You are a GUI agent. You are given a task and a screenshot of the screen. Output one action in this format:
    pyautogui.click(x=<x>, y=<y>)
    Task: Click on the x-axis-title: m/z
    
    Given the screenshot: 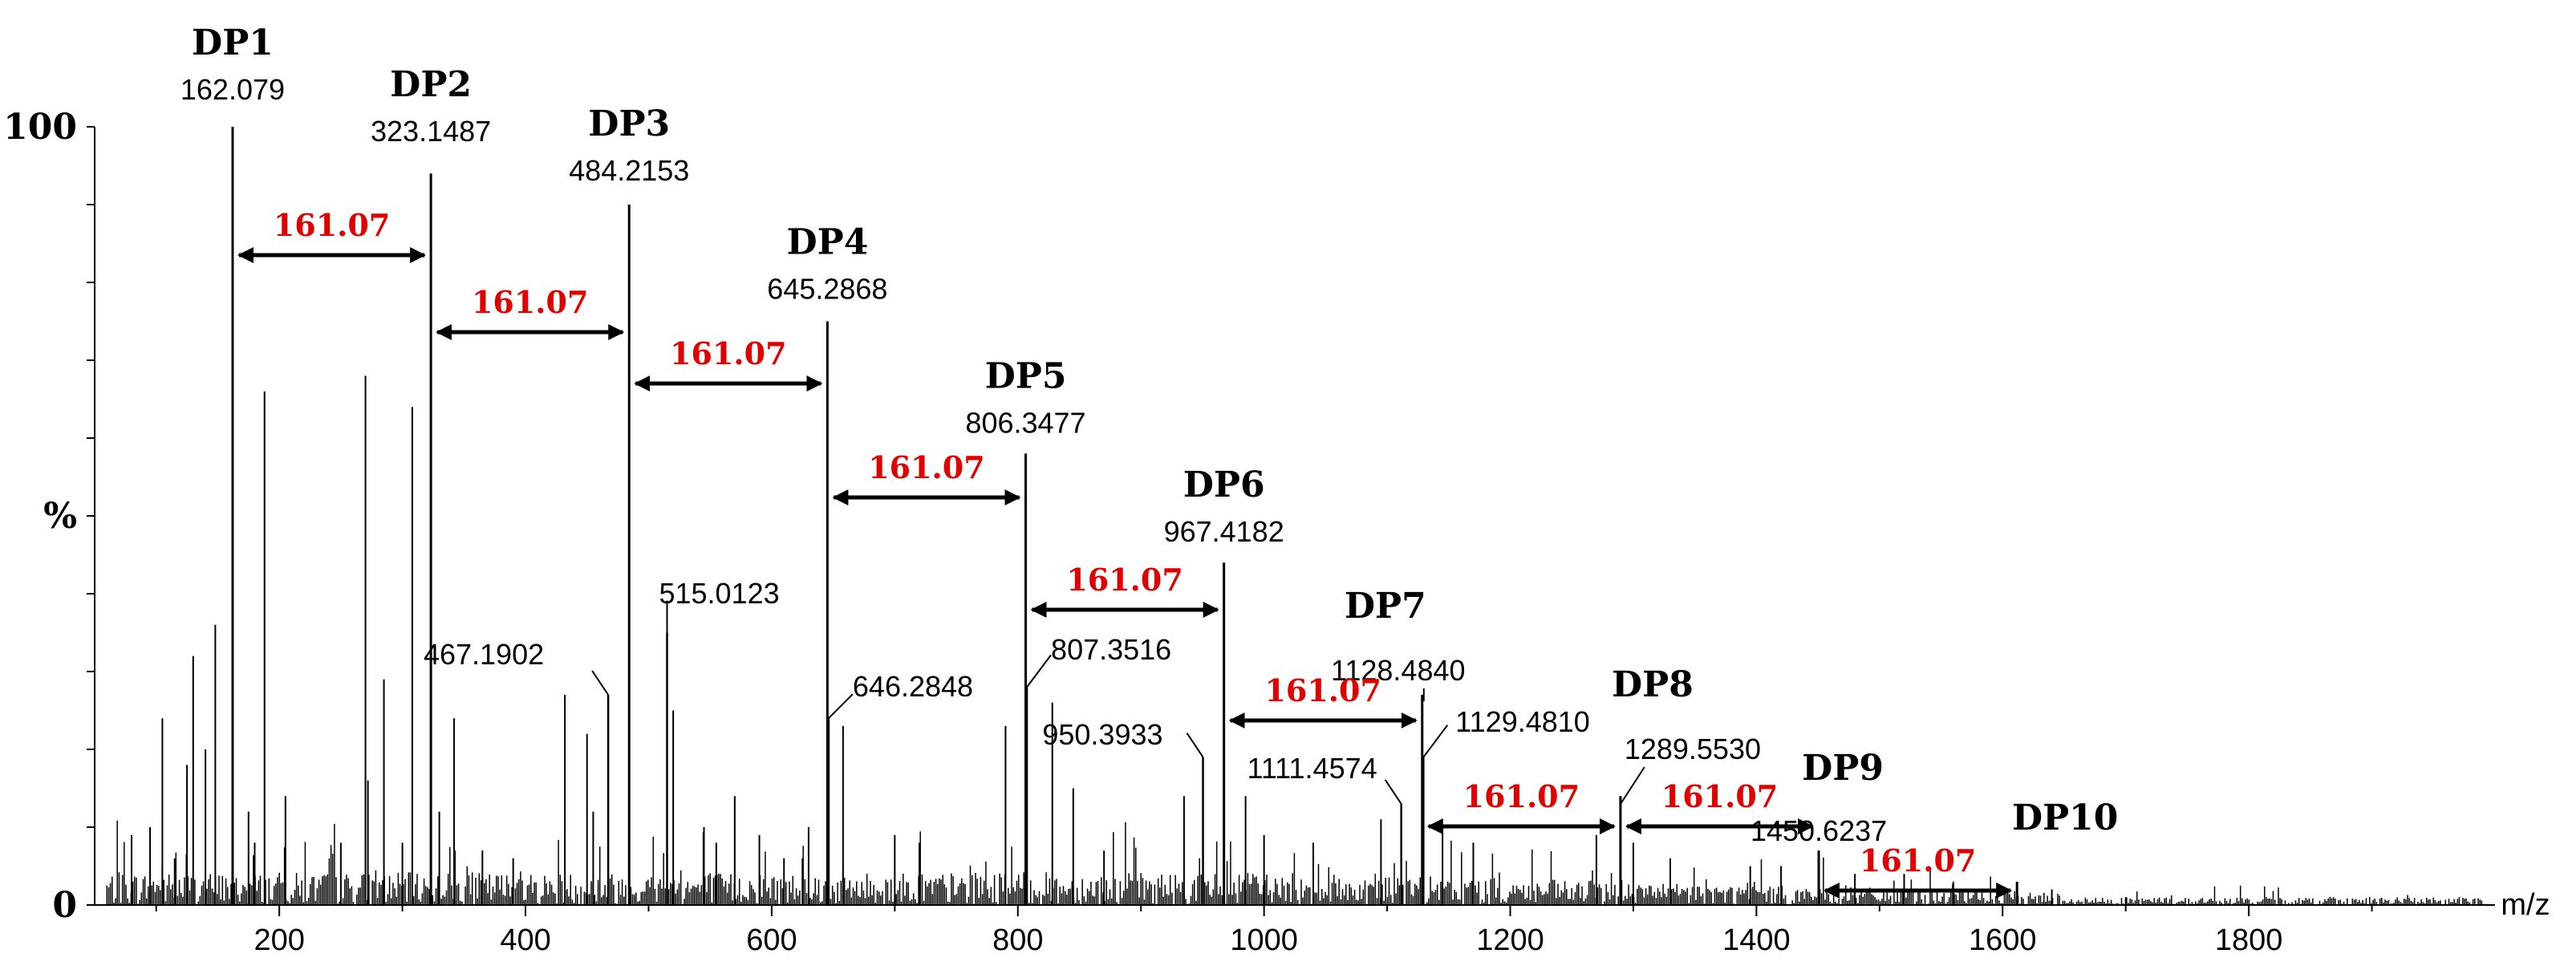 What is the action you would take?
    pyautogui.click(x=2525, y=905)
    